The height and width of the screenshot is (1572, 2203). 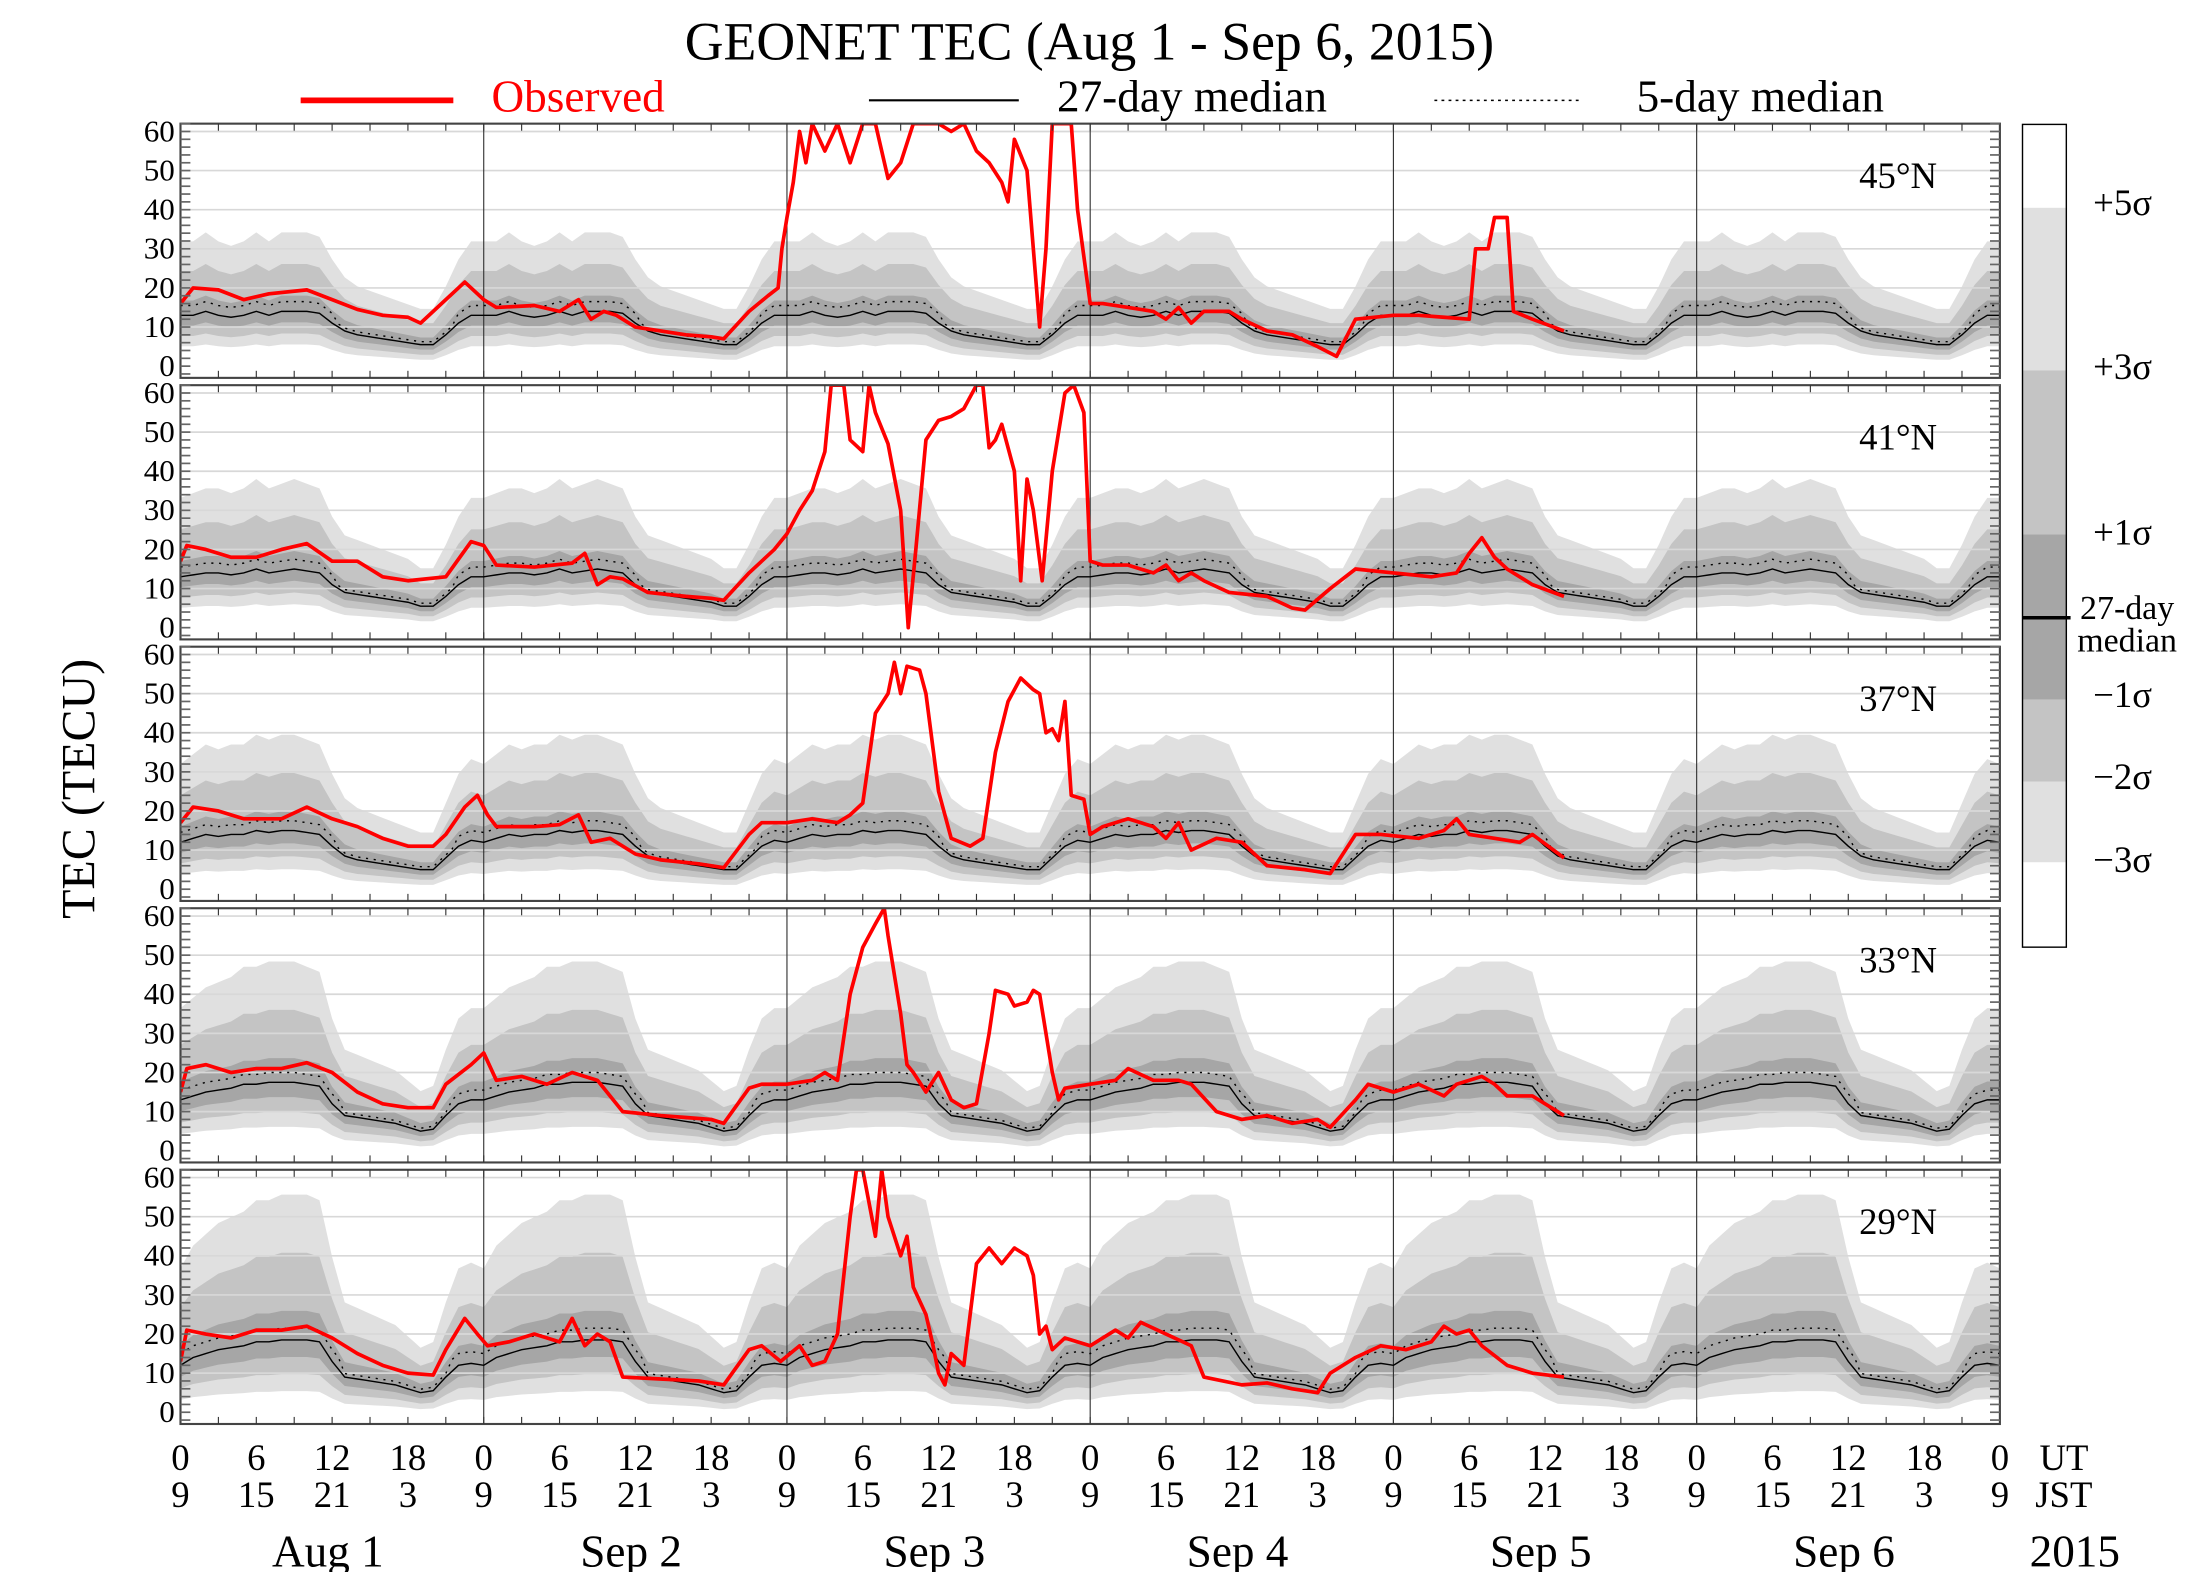 What do you see at coordinates (934, 1549) in the screenshot?
I see `day-label: Sep 3` at bounding box center [934, 1549].